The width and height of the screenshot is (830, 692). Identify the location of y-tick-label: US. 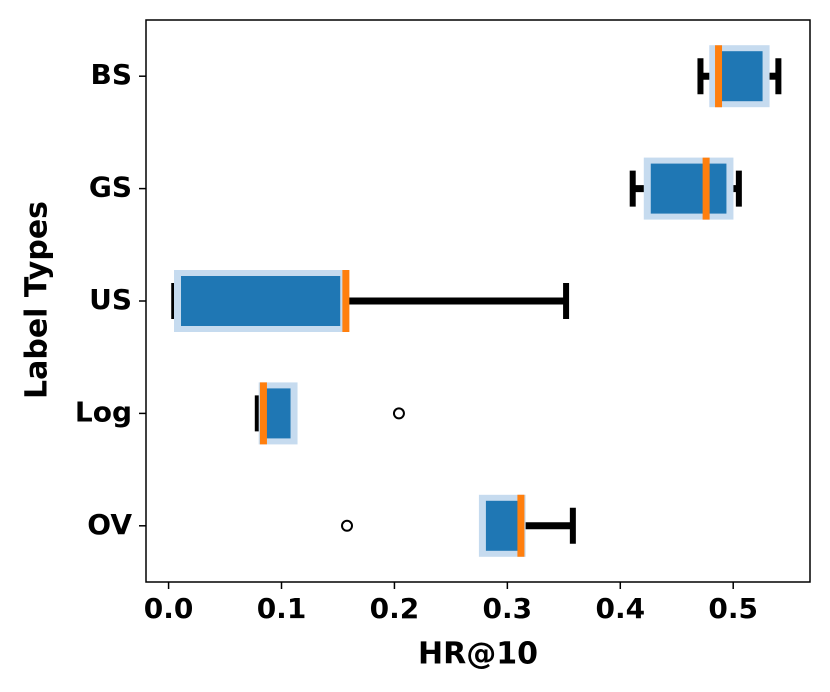
(110, 299).